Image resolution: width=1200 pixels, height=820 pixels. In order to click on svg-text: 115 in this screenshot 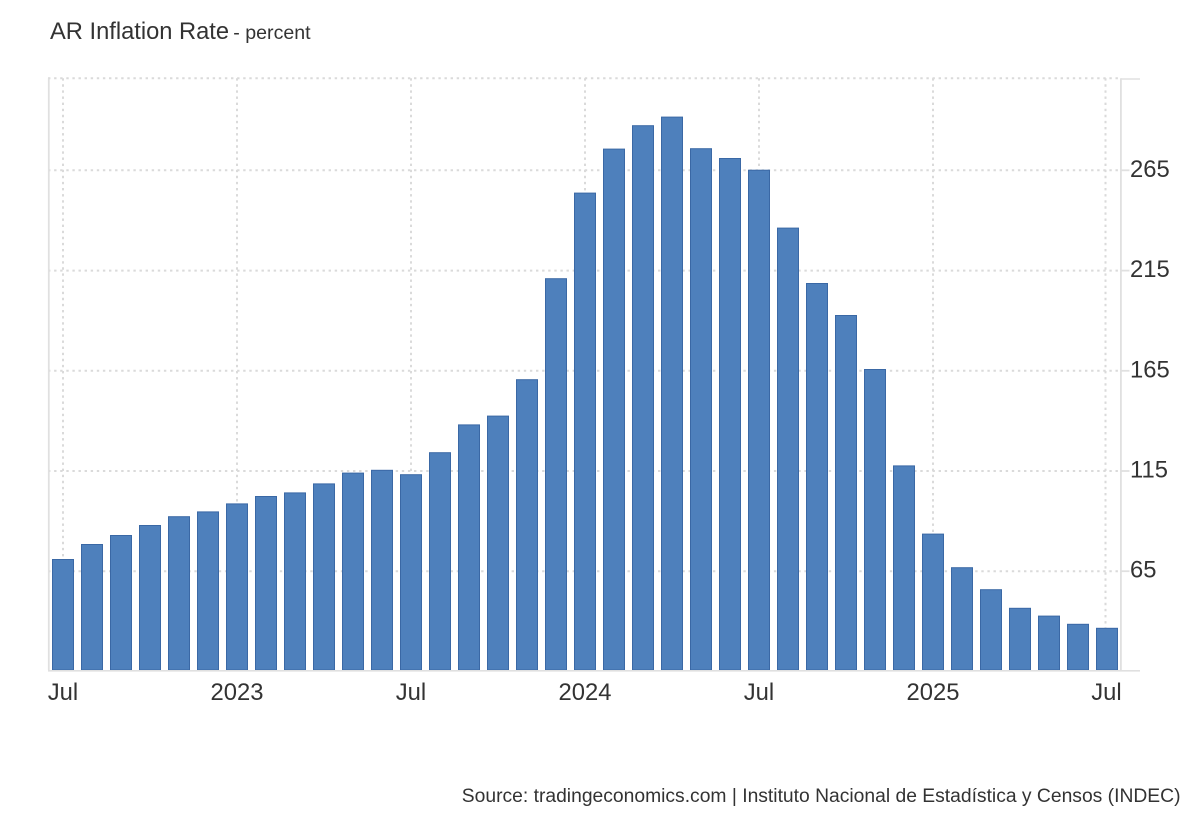, I will do `click(1149, 470)`.